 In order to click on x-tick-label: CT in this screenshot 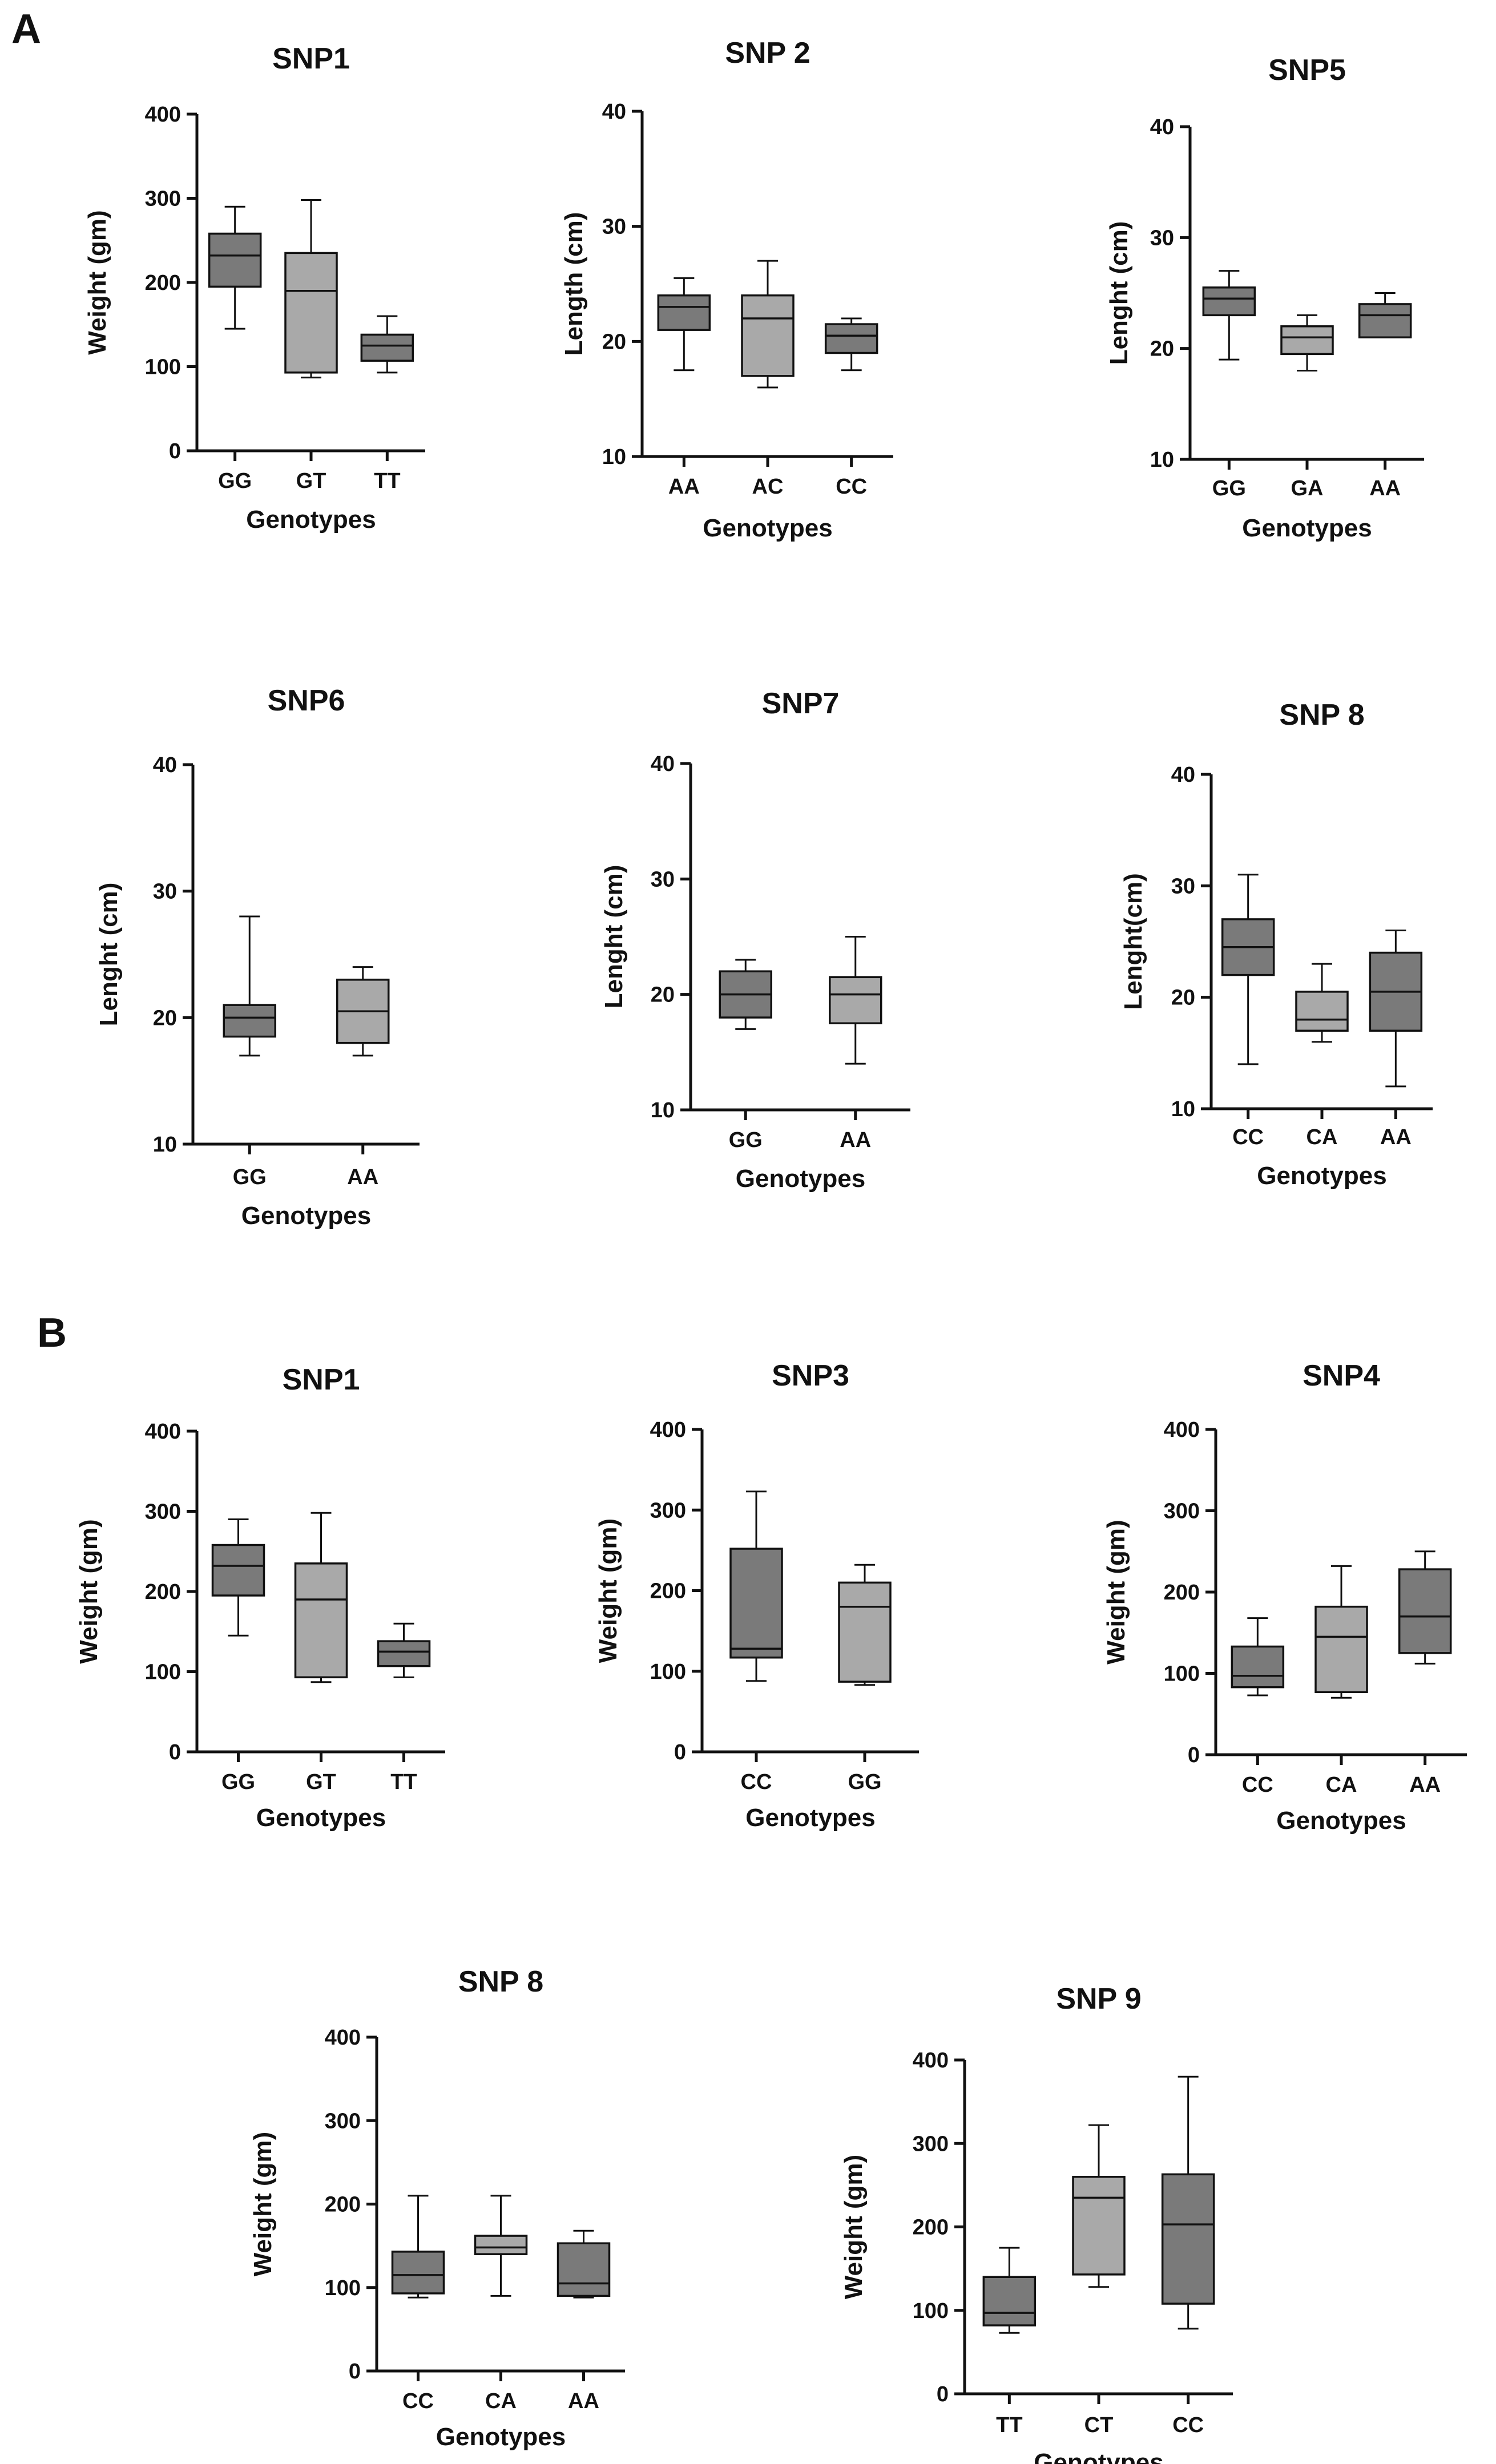, I will do `click(1099, 2425)`.